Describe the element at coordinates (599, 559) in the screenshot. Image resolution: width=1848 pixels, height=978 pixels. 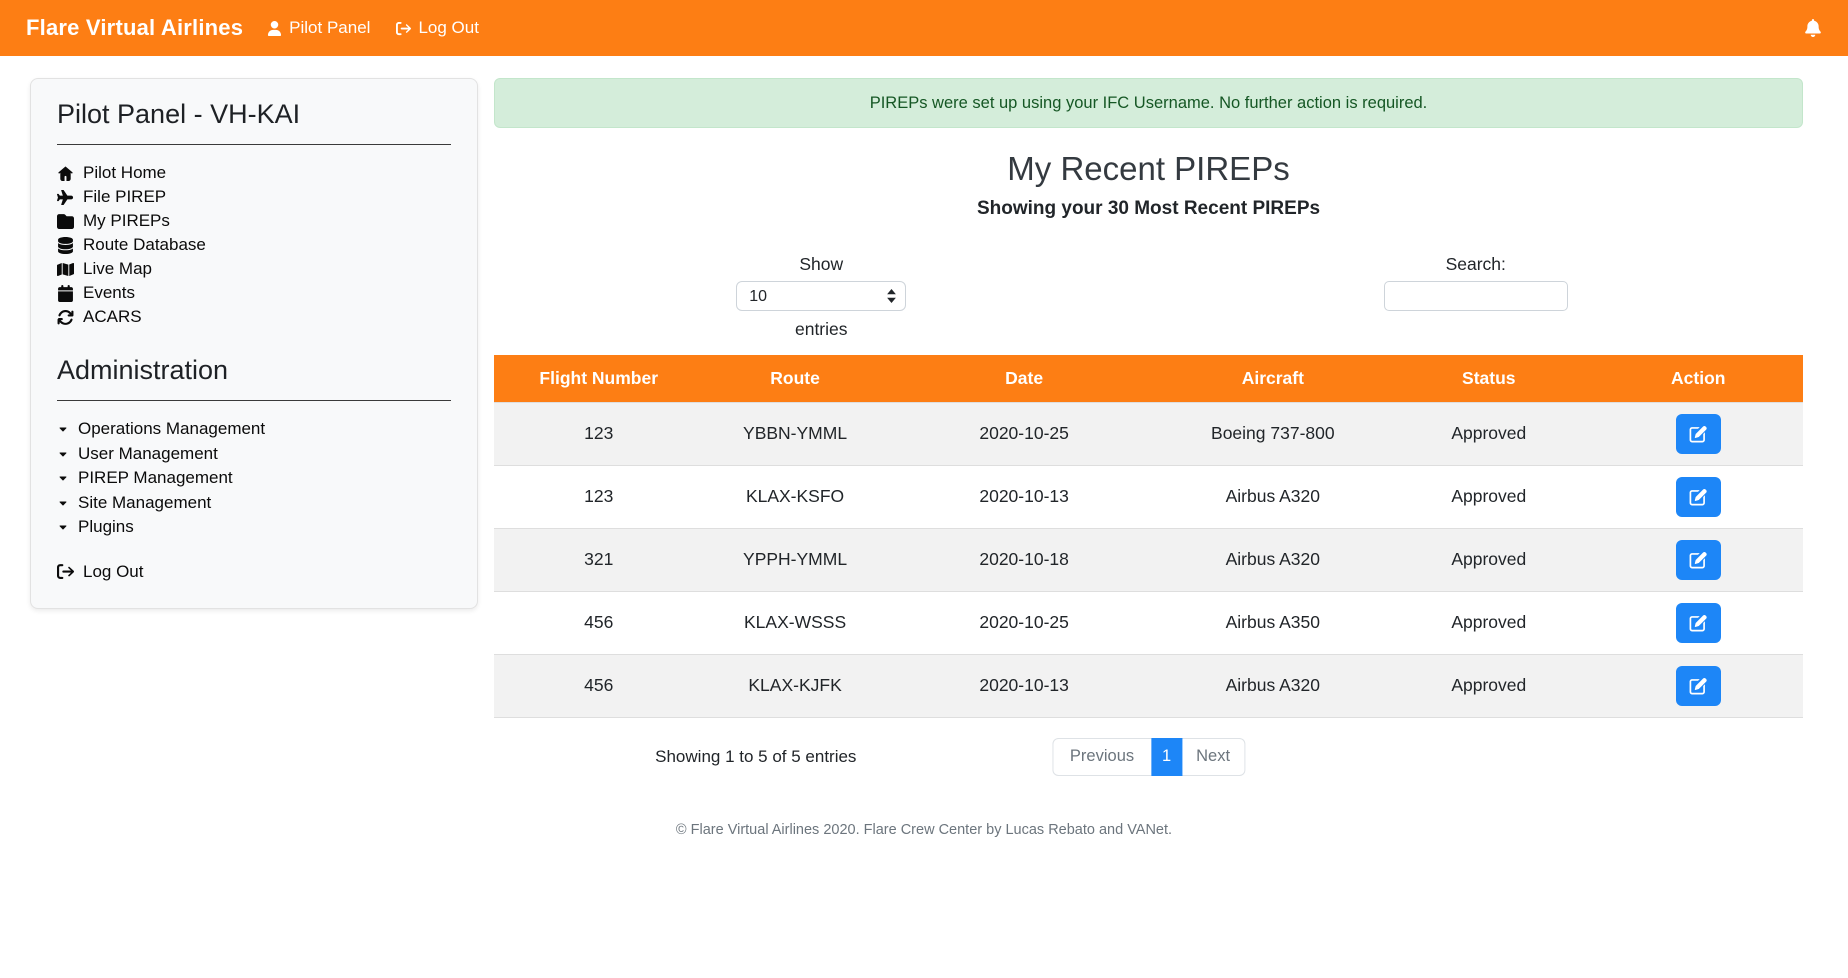
I see `cell-flight-number: 321` at that location.